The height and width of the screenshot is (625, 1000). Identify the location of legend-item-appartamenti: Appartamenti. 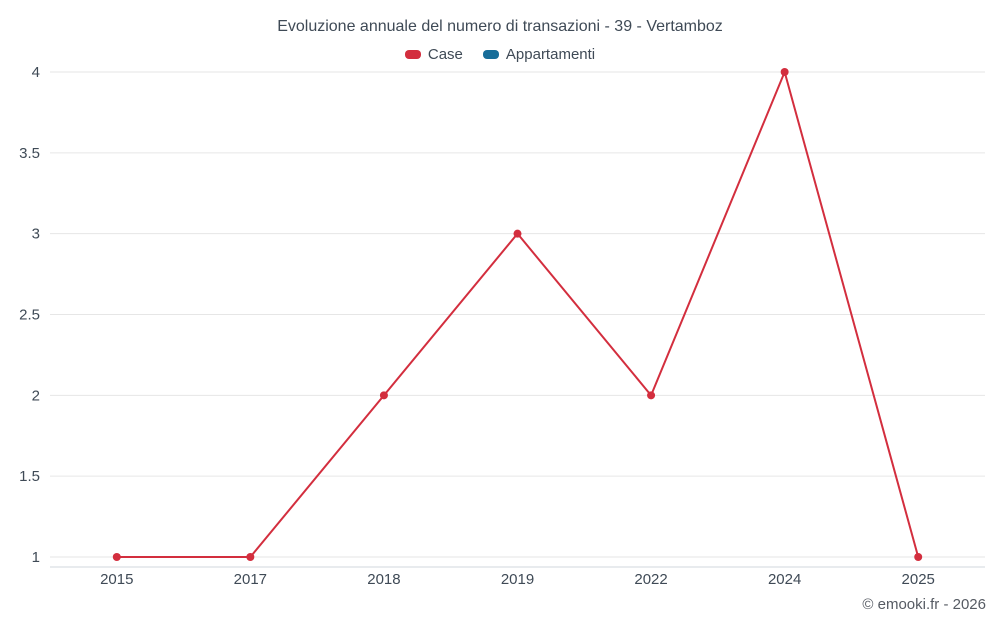
(539, 54).